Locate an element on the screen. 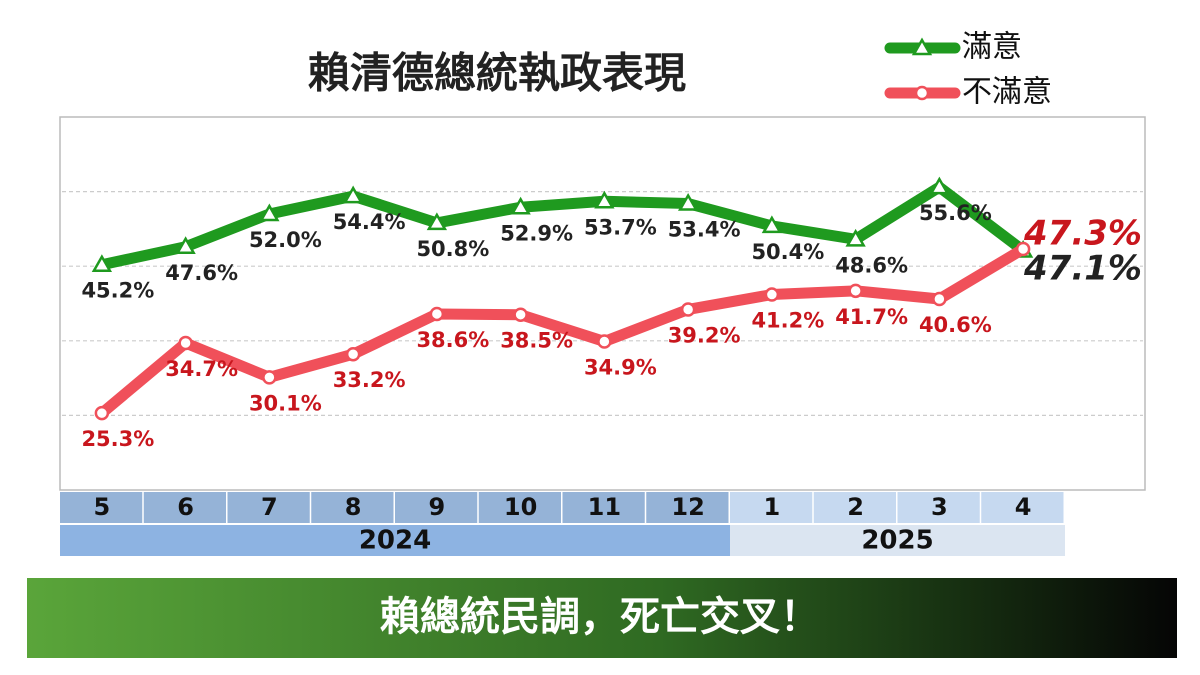  data-label: 54.4% is located at coordinates (369, 222).